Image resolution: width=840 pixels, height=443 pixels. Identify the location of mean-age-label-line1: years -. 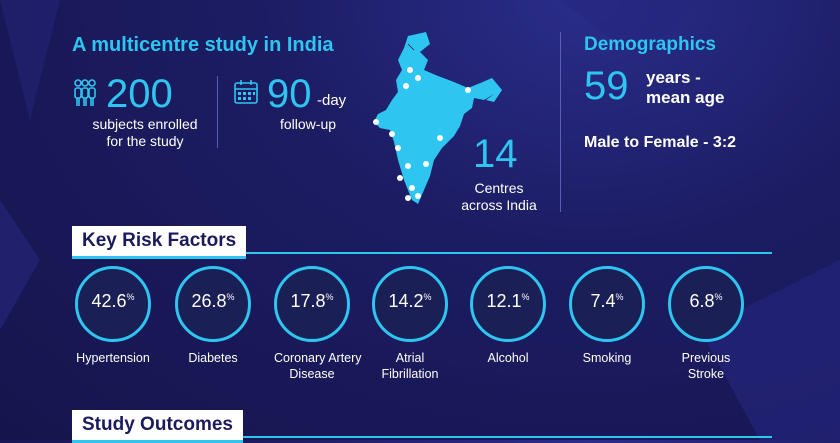
(673, 77).